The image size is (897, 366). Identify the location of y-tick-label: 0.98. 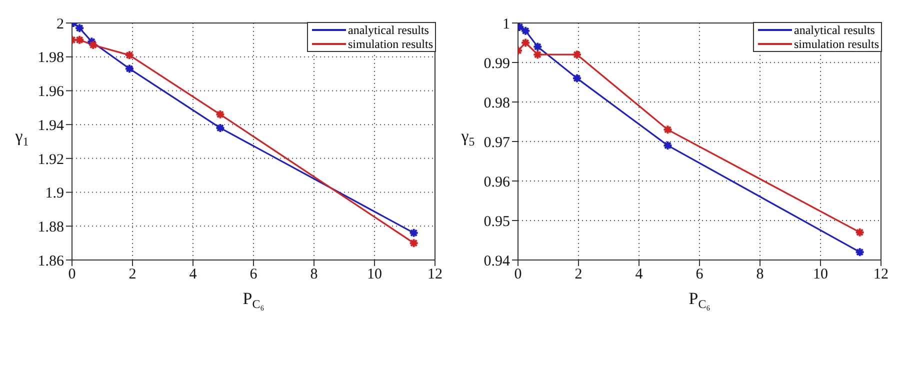
(497, 103).